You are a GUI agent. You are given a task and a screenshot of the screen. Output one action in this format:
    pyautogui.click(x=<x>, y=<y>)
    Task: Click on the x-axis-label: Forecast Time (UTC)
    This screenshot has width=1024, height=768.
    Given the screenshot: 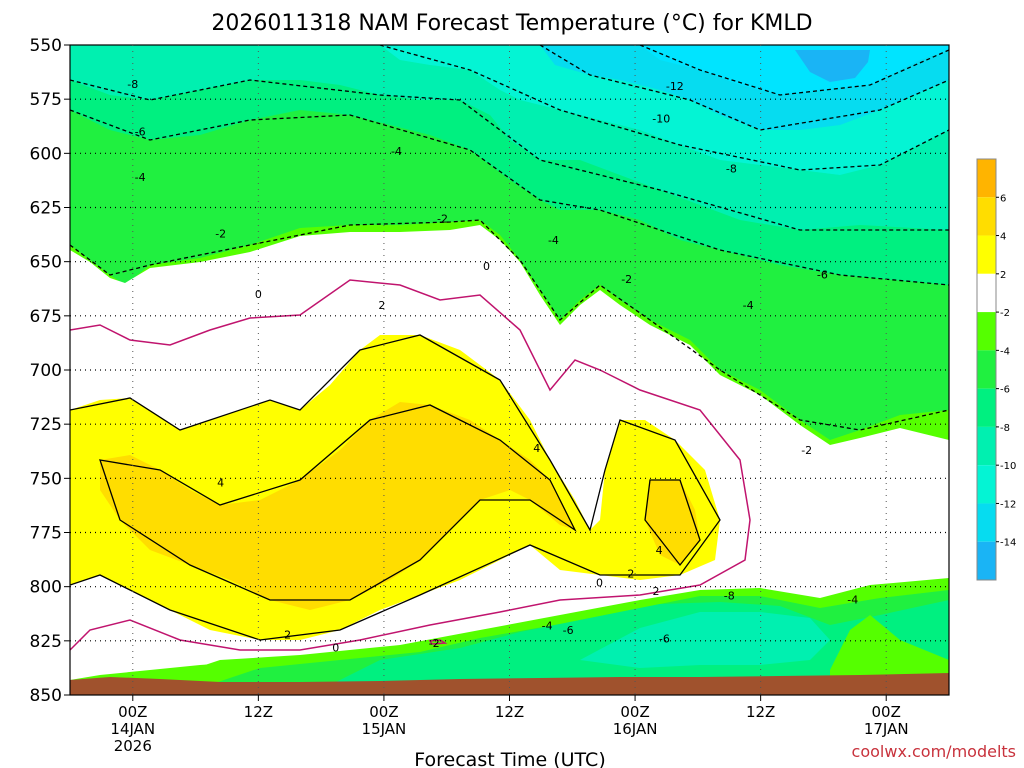 What is the action you would take?
    pyautogui.click(x=509, y=758)
    